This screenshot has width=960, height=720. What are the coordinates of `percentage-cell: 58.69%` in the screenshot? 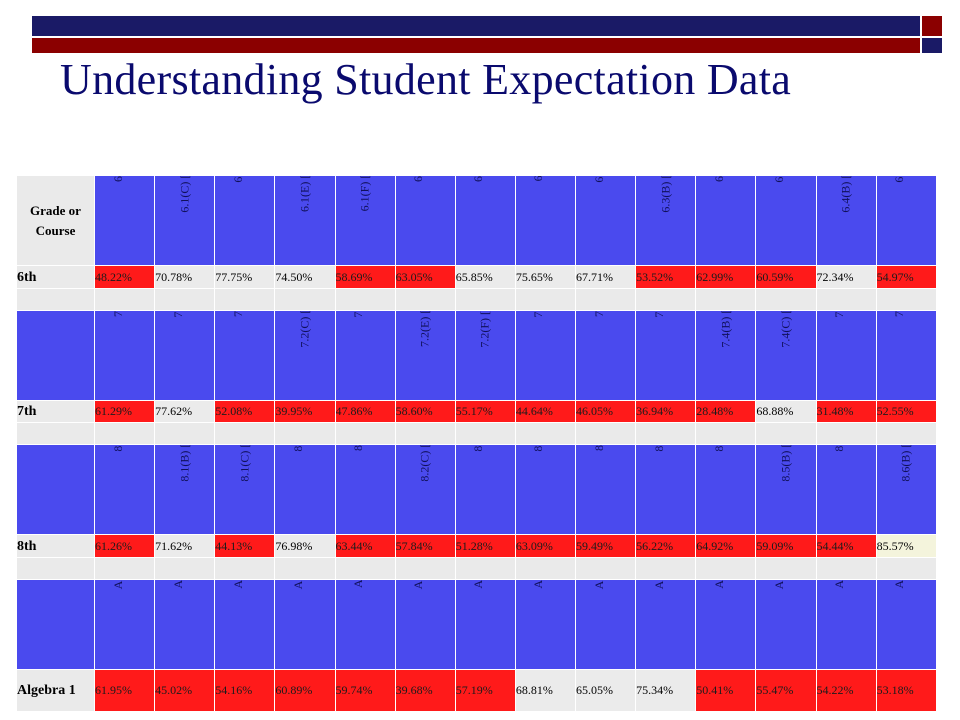 It's located at (365, 277).